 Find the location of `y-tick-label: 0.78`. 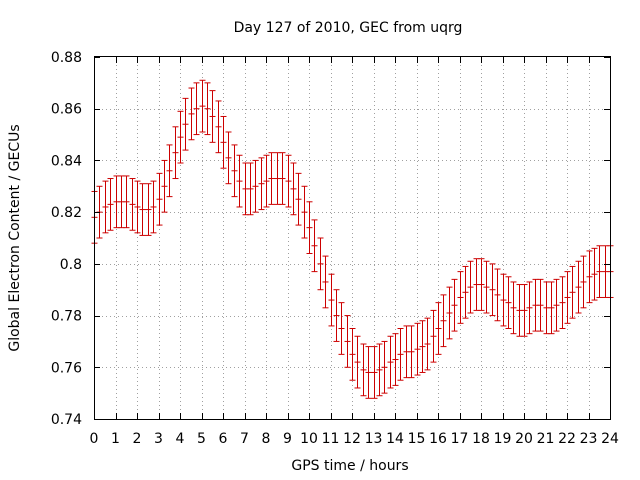

y-tick-label: 0.78 is located at coordinates (66, 317).